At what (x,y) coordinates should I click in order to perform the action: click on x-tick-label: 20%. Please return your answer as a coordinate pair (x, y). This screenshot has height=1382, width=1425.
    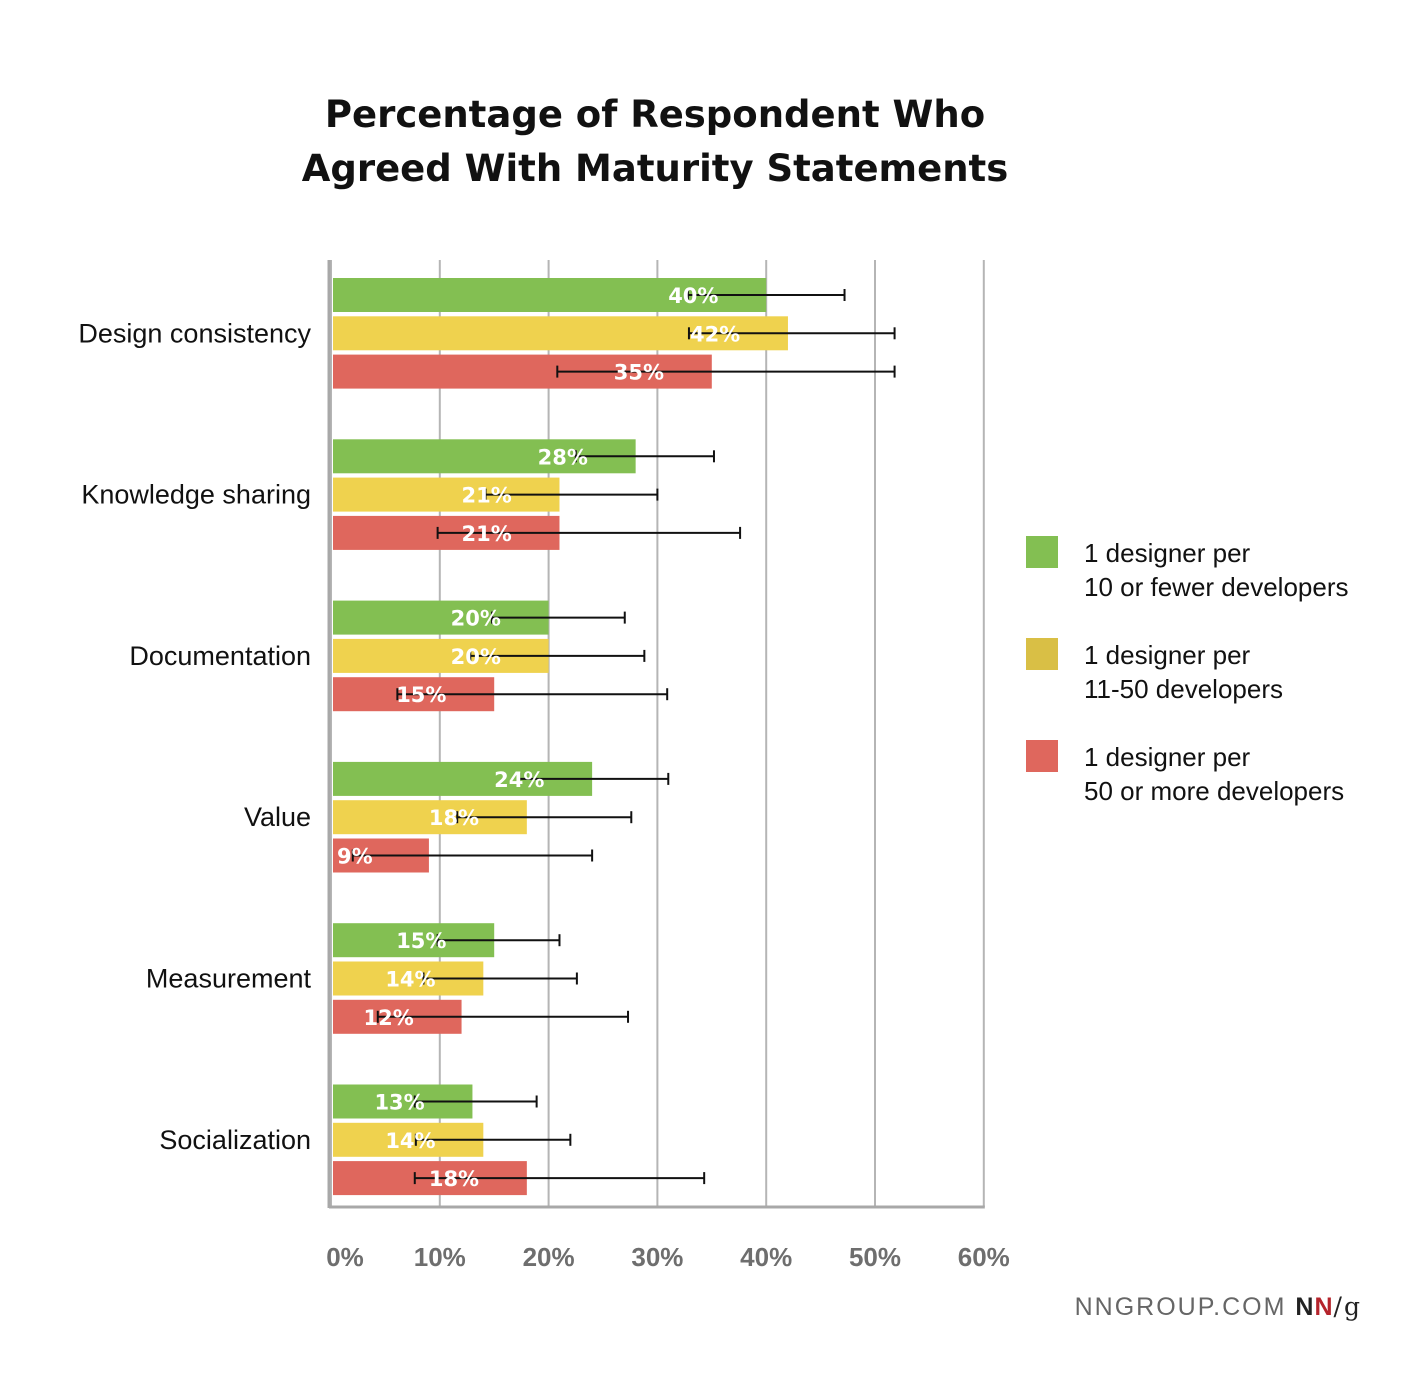
    Looking at the image, I should click on (549, 1257).